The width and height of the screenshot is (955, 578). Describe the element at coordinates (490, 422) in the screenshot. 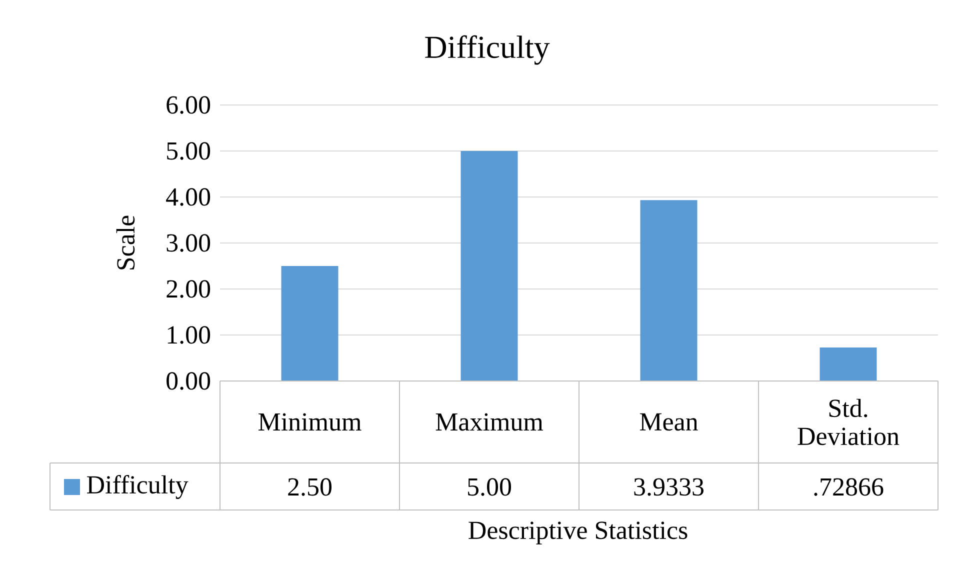

I see `x-tick-label: Maximum` at that location.